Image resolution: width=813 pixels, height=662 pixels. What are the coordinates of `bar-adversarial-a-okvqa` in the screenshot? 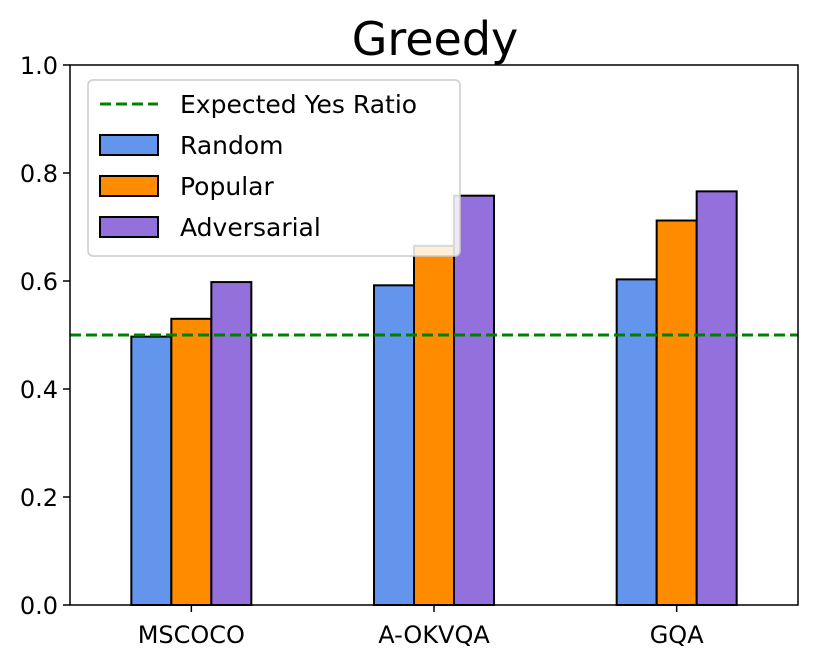 It's located at (474, 400).